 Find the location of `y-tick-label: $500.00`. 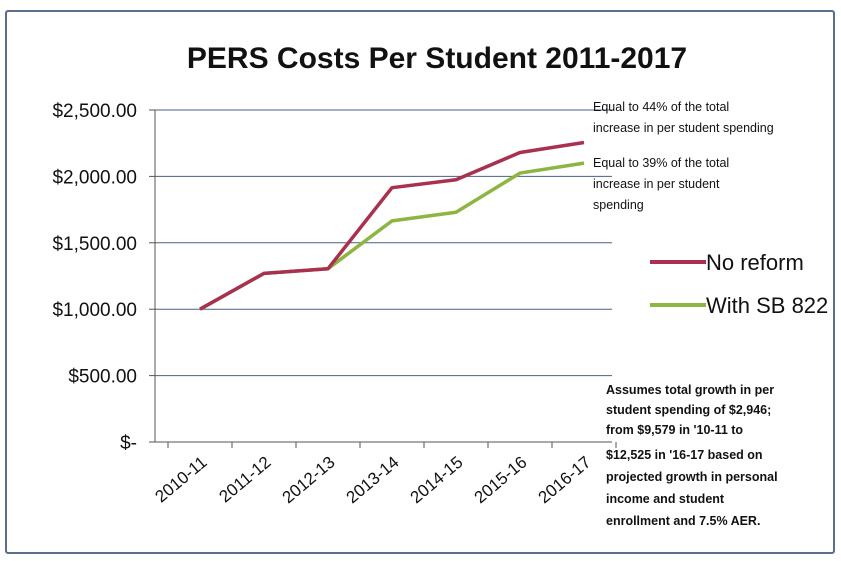

y-tick-label: $500.00 is located at coordinates (102, 377).